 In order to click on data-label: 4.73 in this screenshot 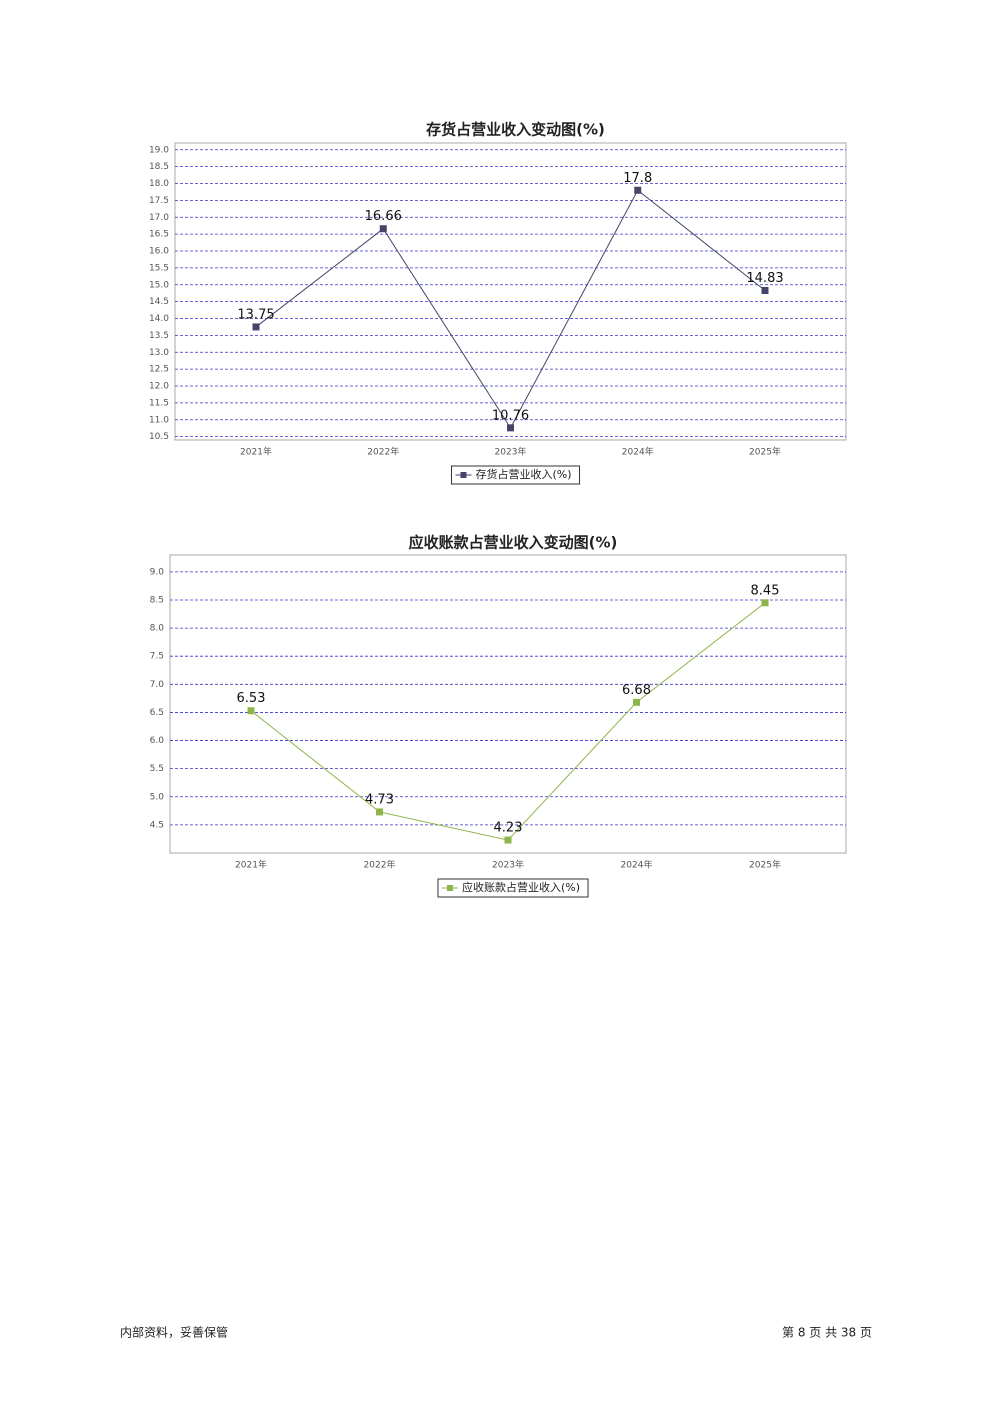, I will do `click(379, 799)`.